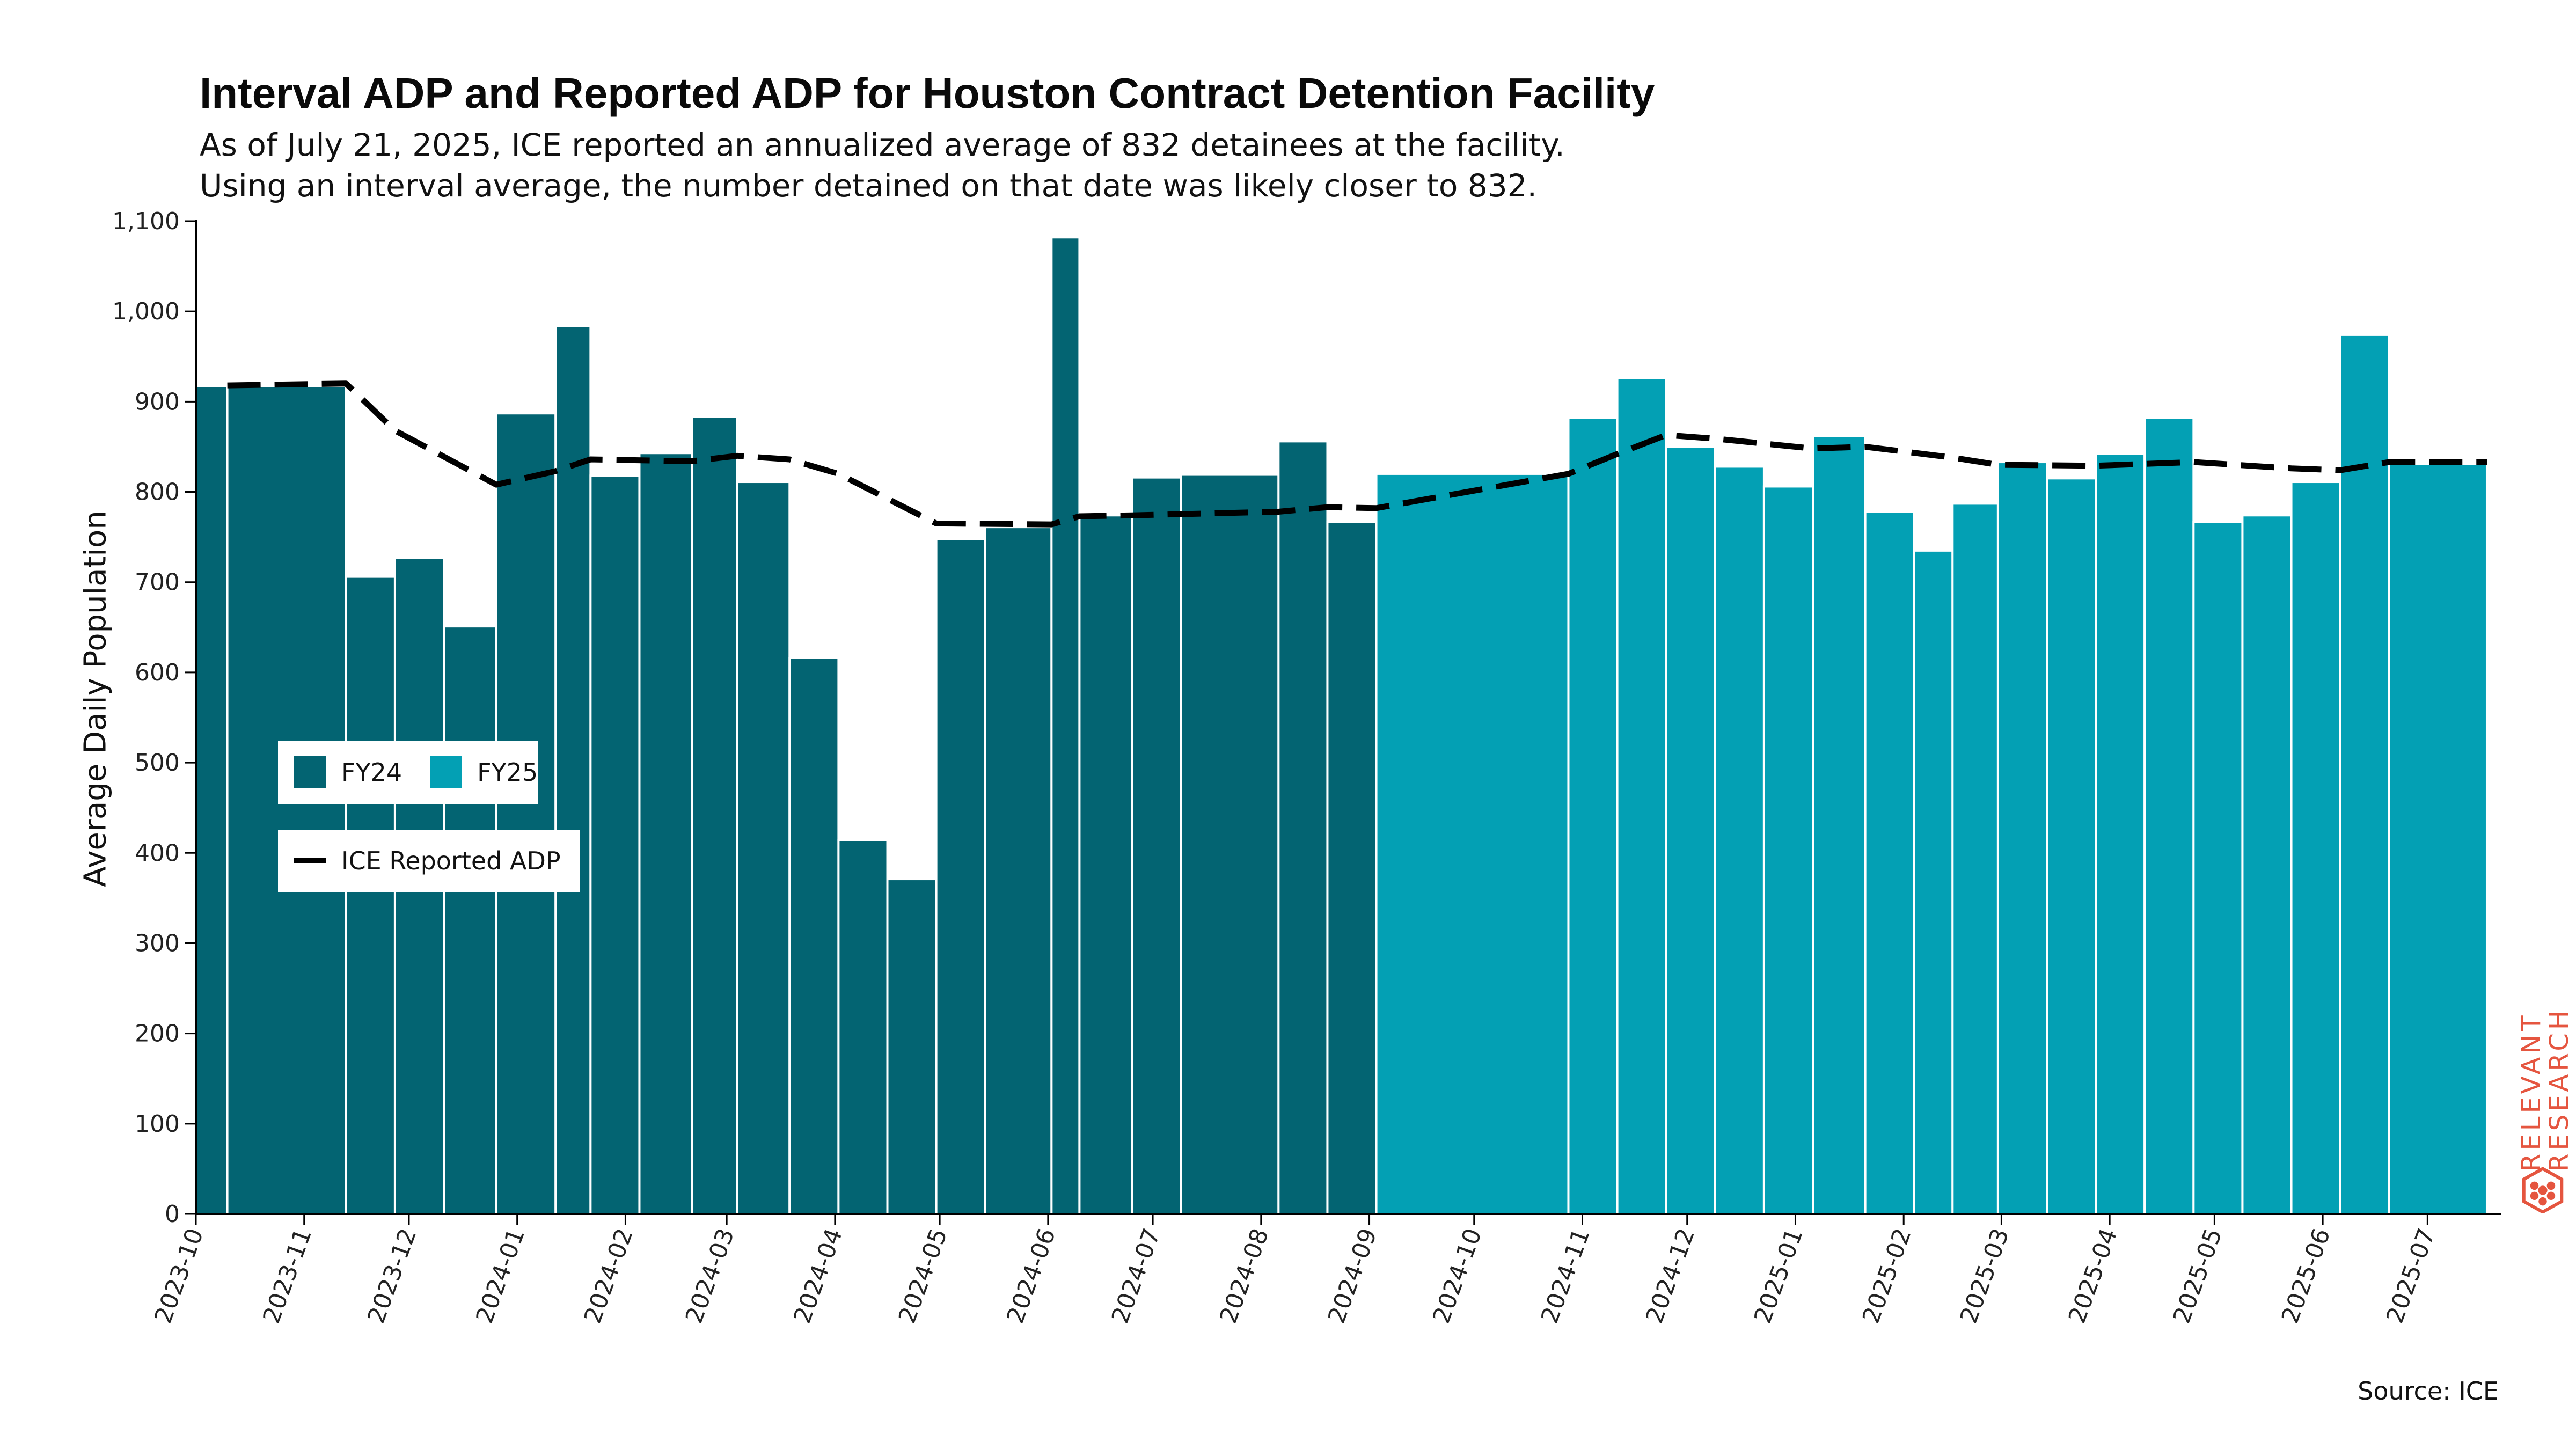 This screenshot has width=2576, height=1449. What do you see at coordinates (1457, 1276) in the screenshot?
I see `x-tick-label: 2024-10` at bounding box center [1457, 1276].